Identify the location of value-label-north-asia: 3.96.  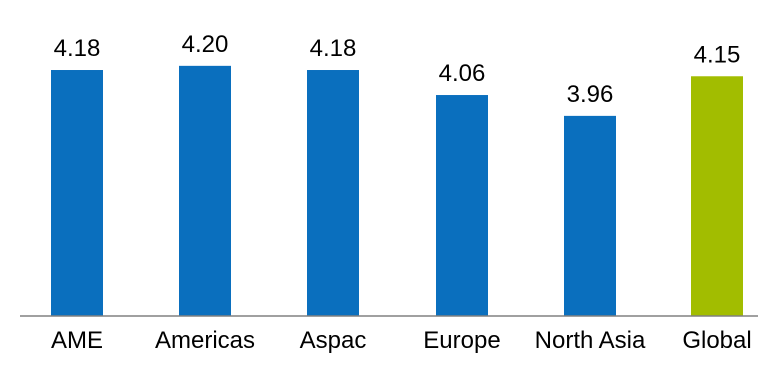
(590, 94).